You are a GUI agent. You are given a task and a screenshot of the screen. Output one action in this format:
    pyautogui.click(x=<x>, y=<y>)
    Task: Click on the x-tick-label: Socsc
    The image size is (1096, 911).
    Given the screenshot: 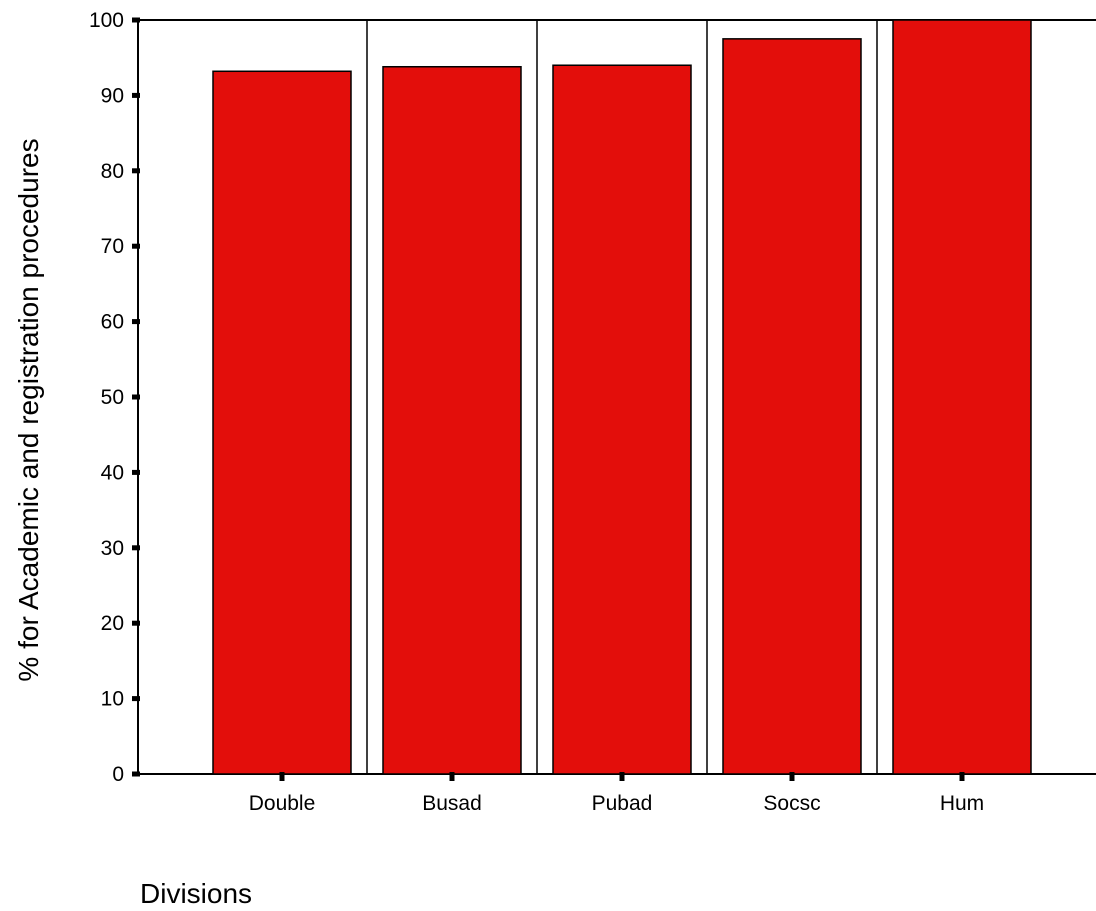 What is the action you would take?
    pyautogui.click(x=791, y=803)
    